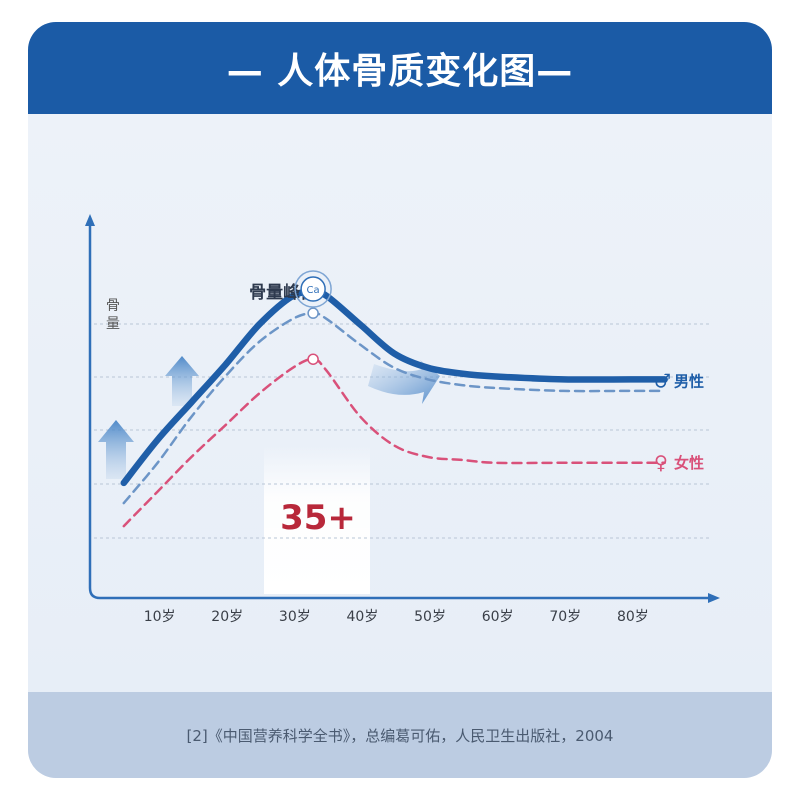  I want to click on legend: ♂ 男性 ♀ 女性, so click(679, 421).